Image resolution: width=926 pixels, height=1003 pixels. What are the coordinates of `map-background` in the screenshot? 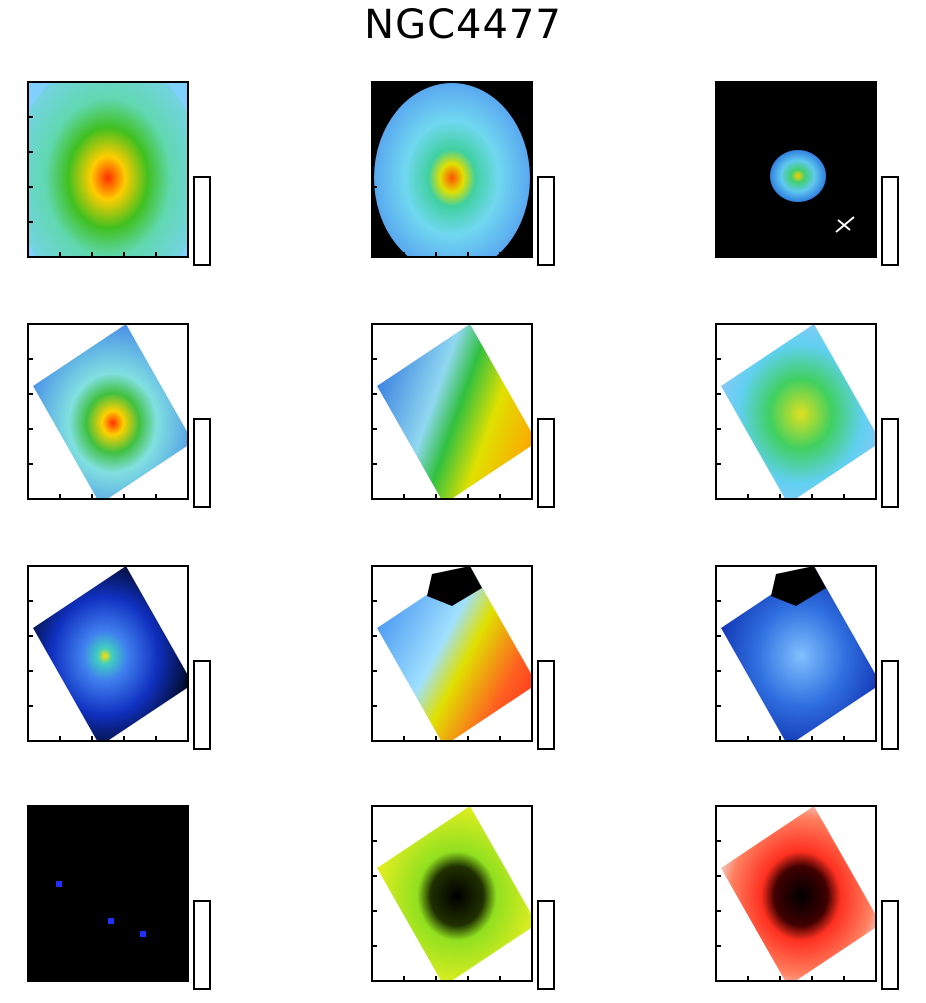 It's located at (108, 893).